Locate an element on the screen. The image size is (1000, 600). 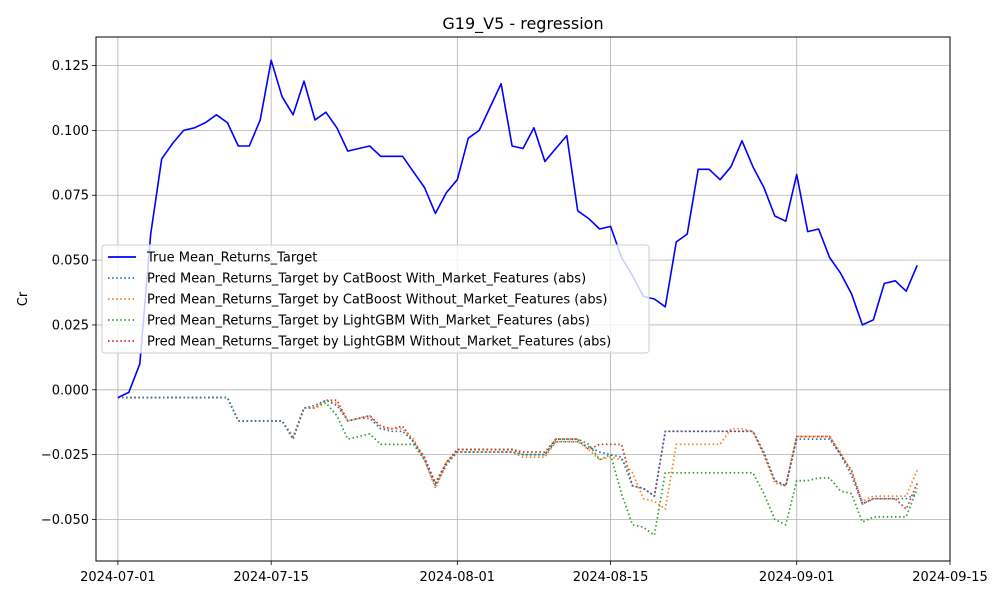
legend-box is located at coordinates (375, 299).